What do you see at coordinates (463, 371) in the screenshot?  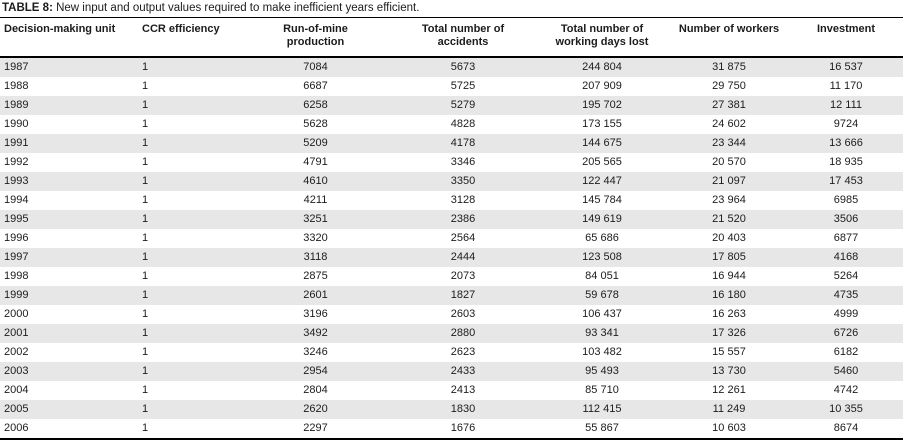 I see `value-cell: 2433` at bounding box center [463, 371].